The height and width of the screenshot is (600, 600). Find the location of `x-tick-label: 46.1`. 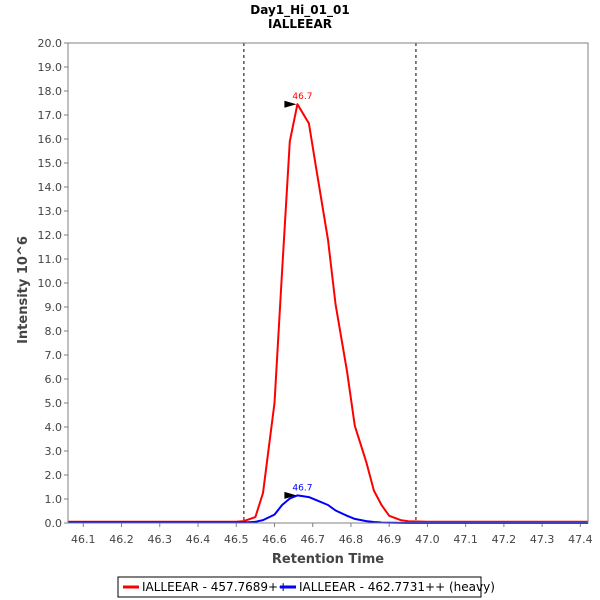

x-tick-label: 46.1 is located at coordinates (83, 539).